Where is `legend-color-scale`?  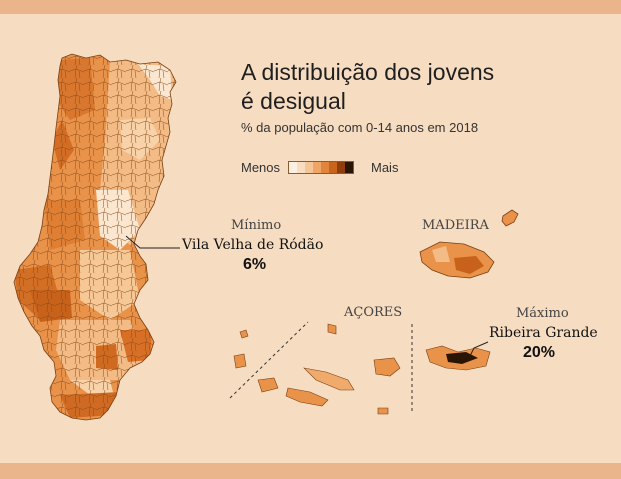
legend-color-scale is located at coordinates (321, 167).